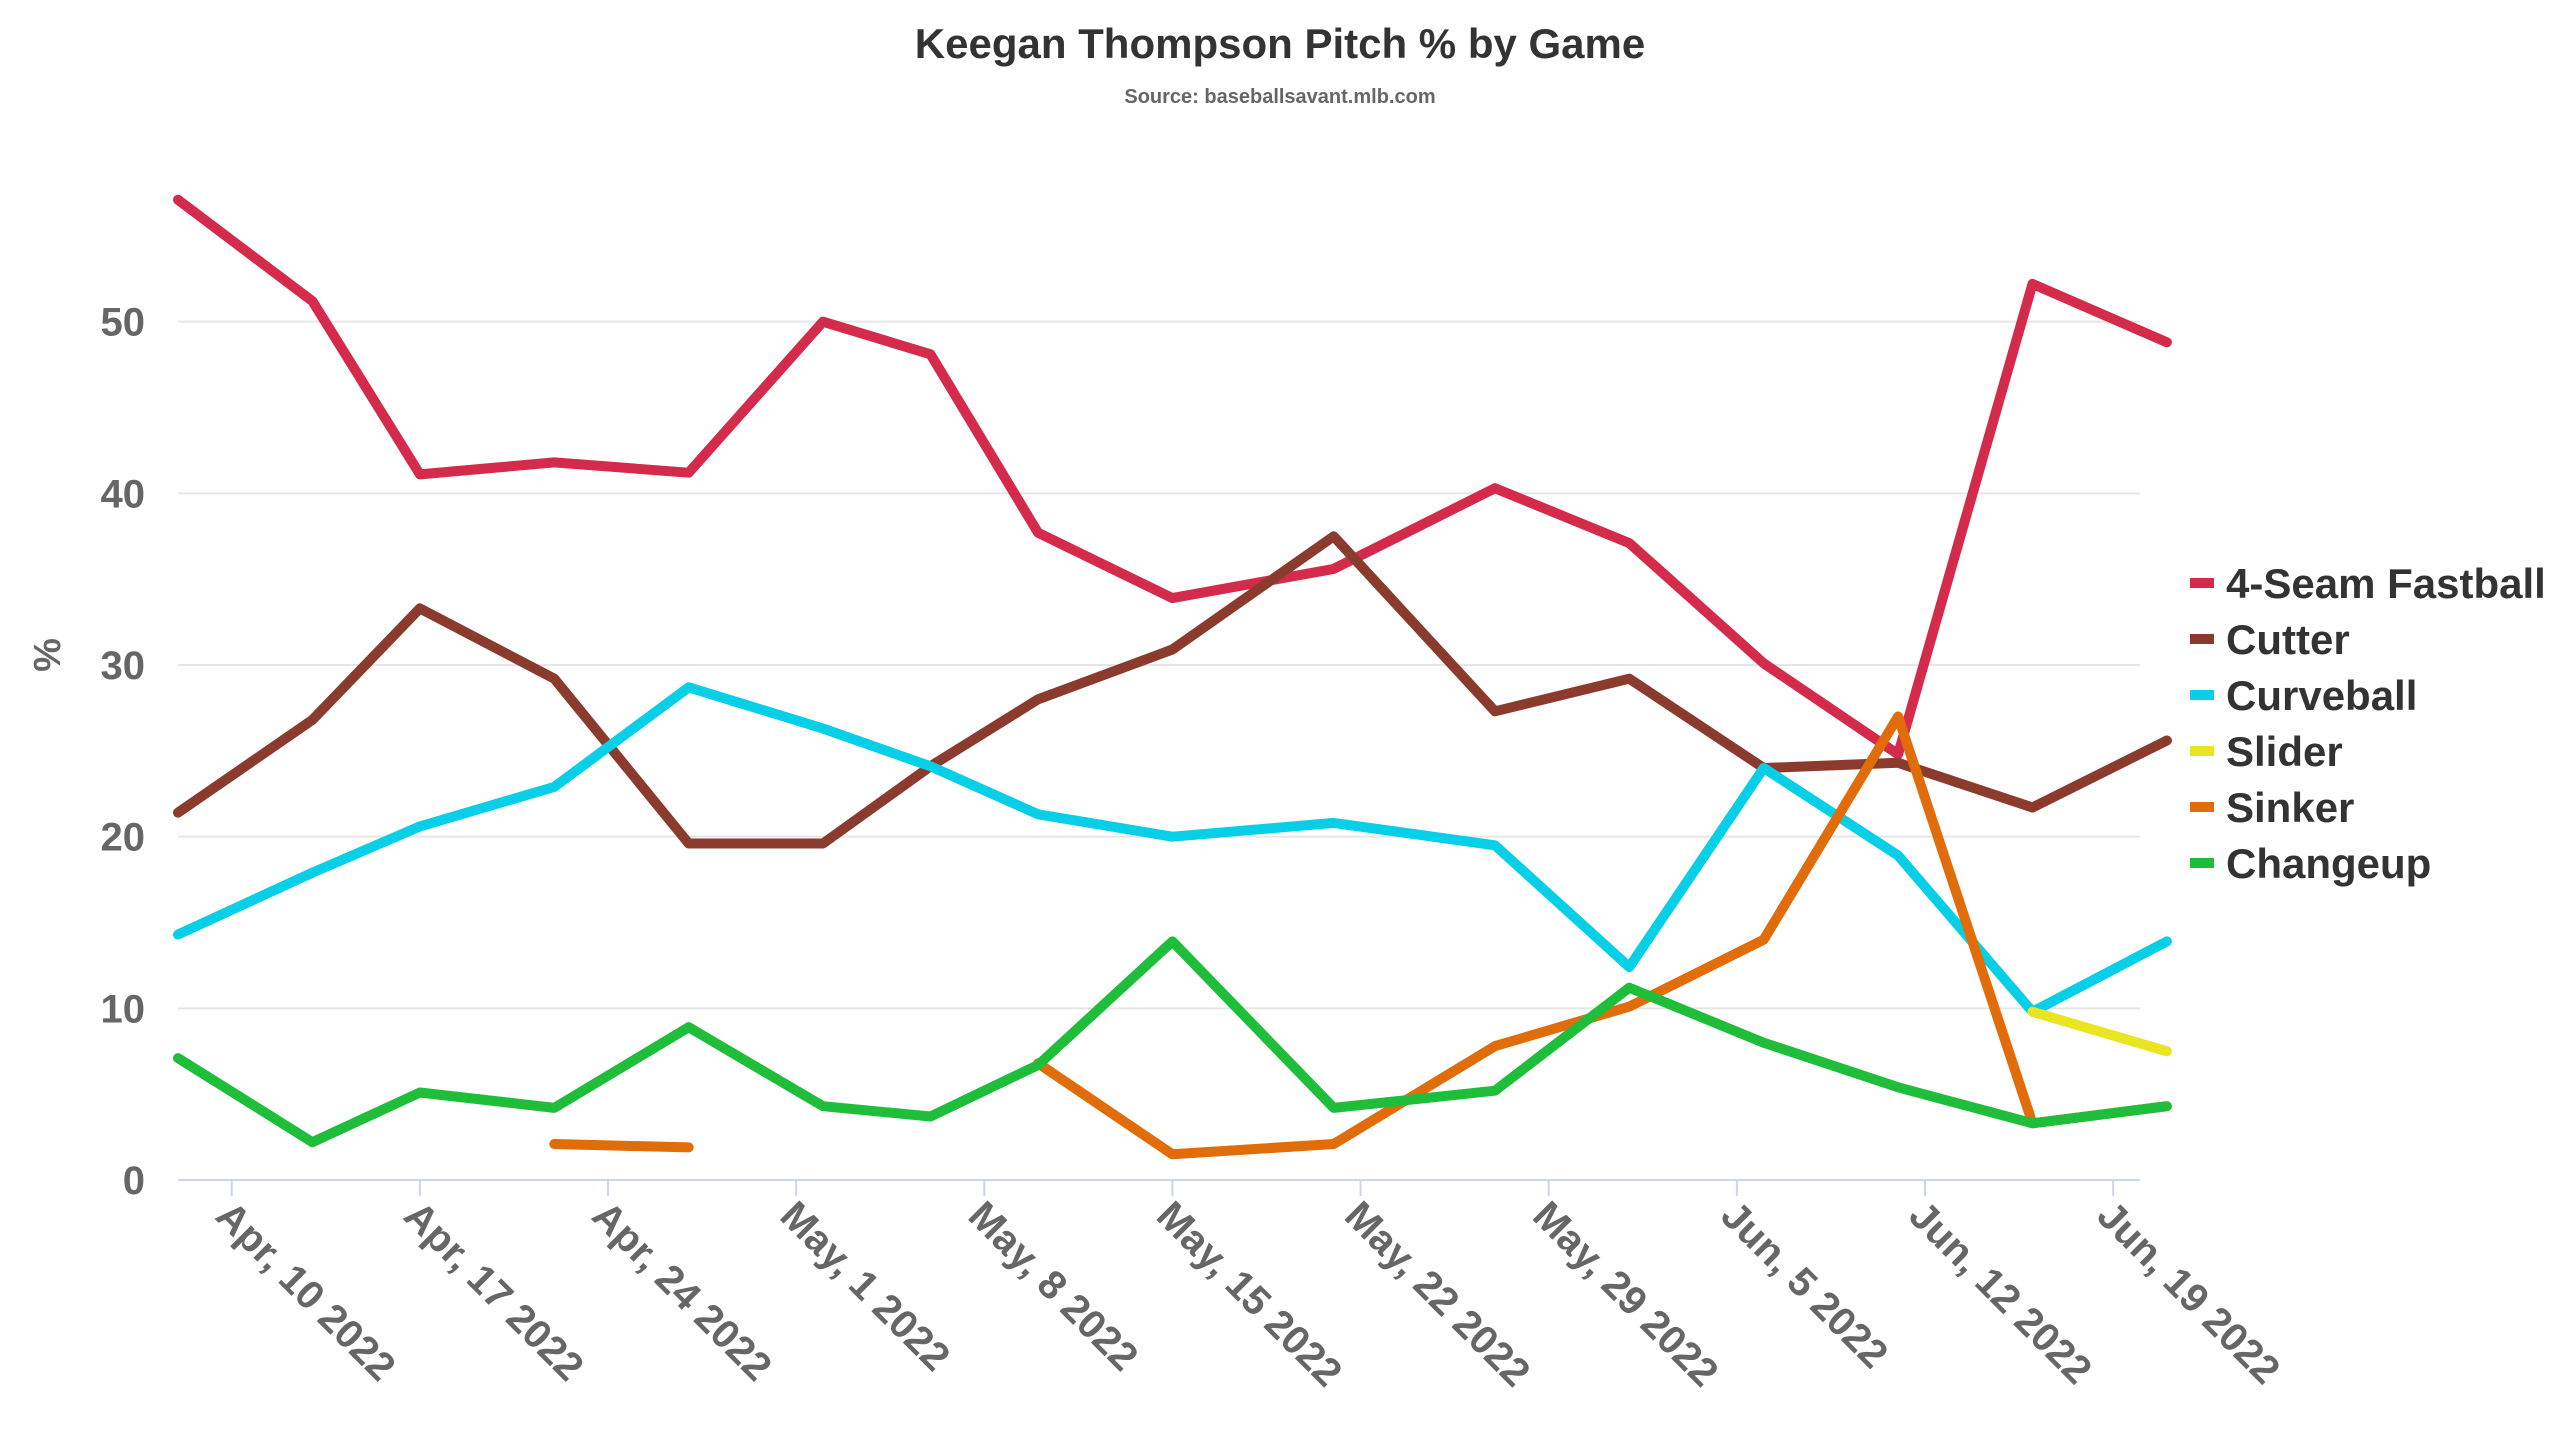  Describe the element at coordinates (2284, 751) in the screenshot. I see `legend-label: Slider` at that location.